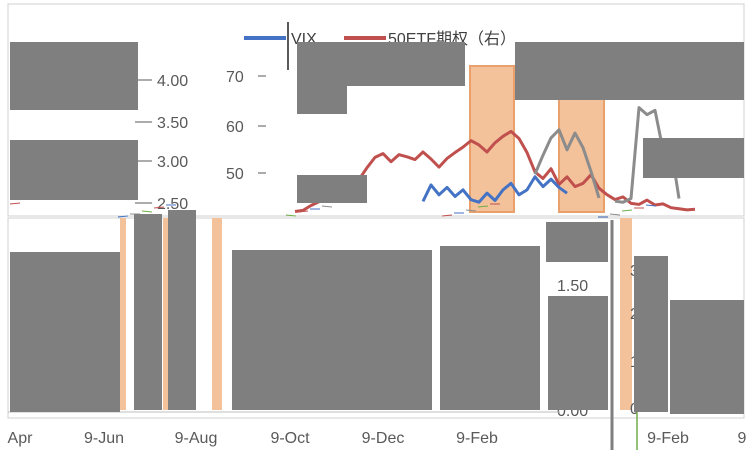 The image size is (749, 455). Describe the element at coordinates (235, 77) in the screenshot. I see `right-axis-tick-label: 70` at that location.